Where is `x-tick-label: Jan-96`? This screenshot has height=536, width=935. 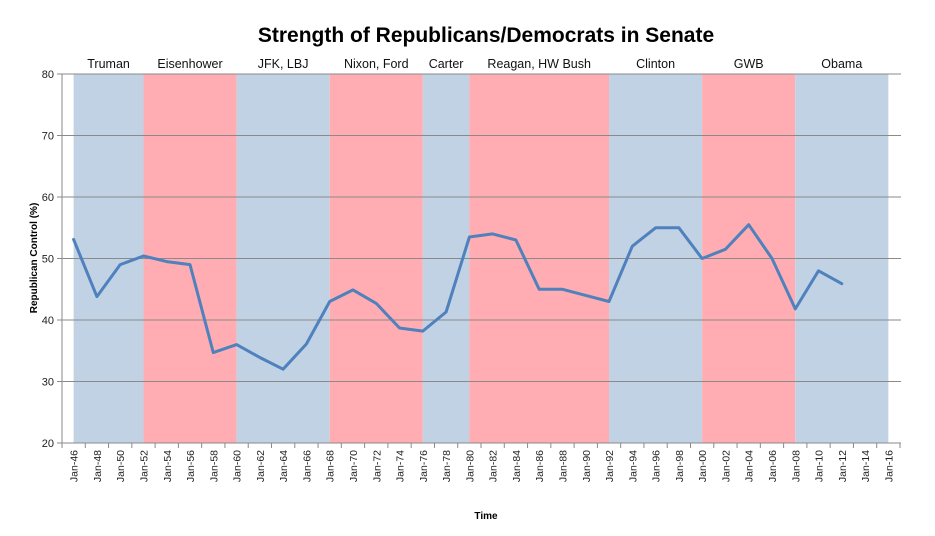
x-tick-label: Jan-96 is located at coordinates (657, 466).